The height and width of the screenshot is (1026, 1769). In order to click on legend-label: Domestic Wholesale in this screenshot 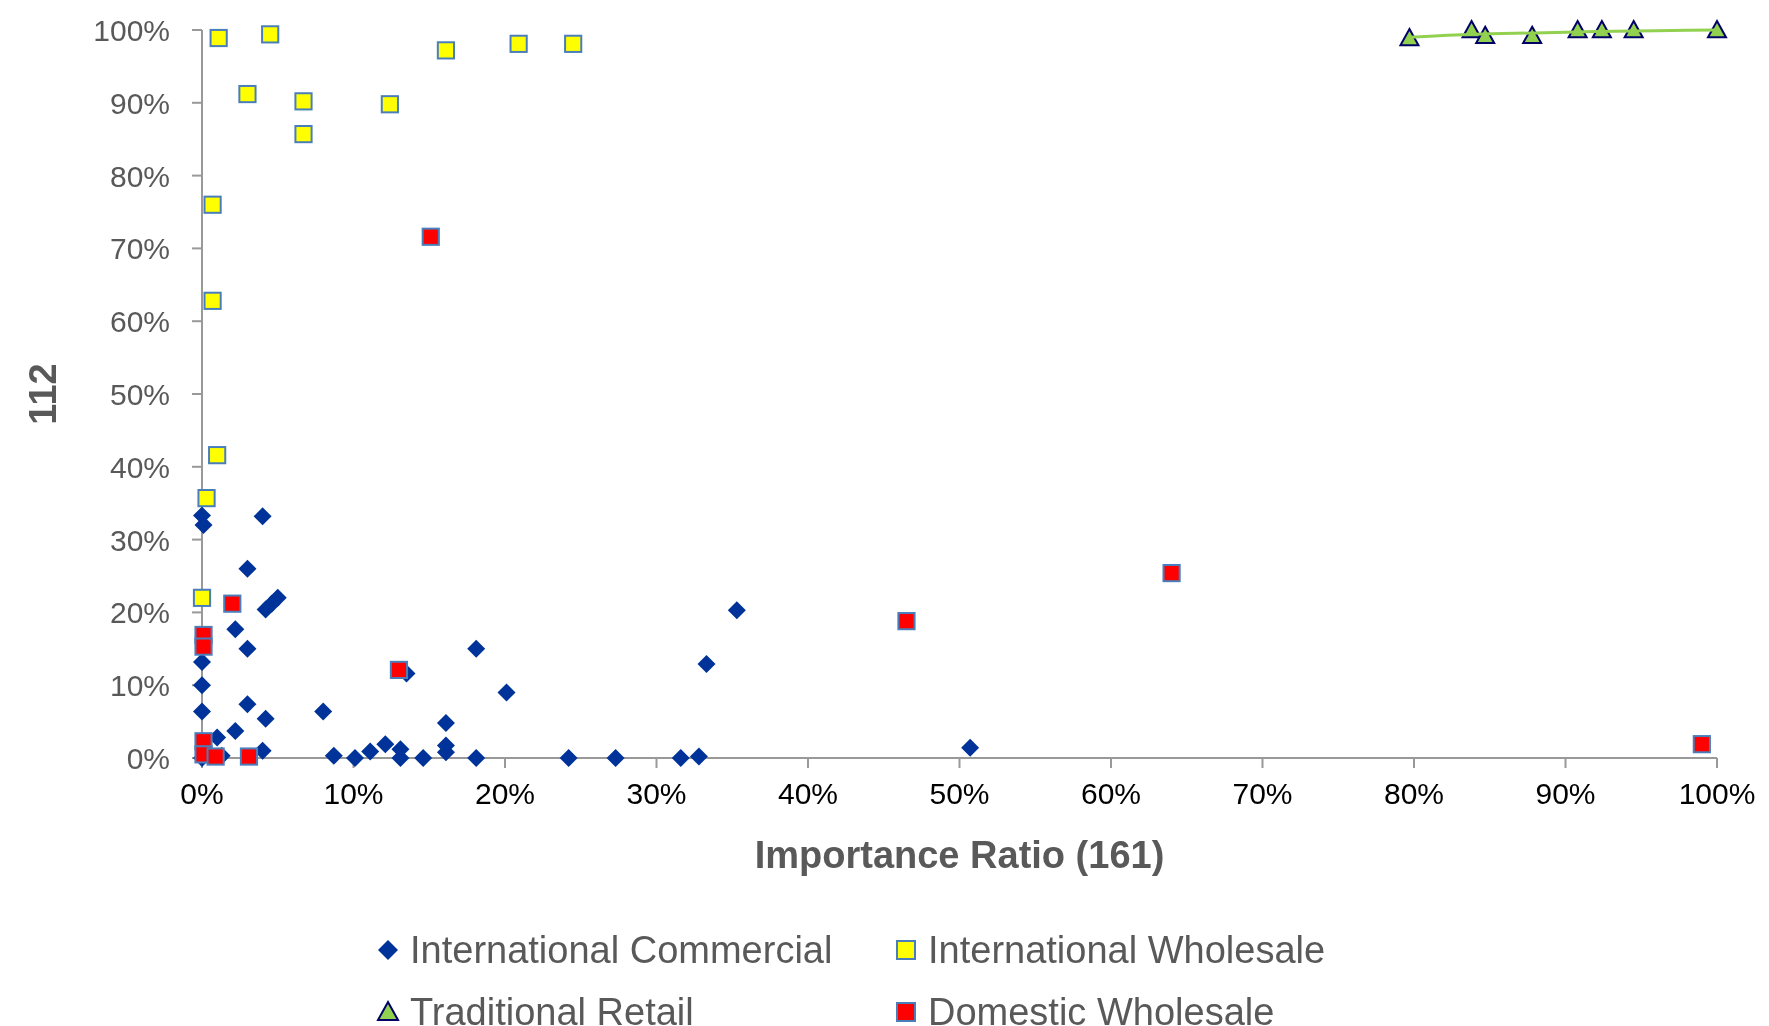, I will do `click(1101, 1008)`.